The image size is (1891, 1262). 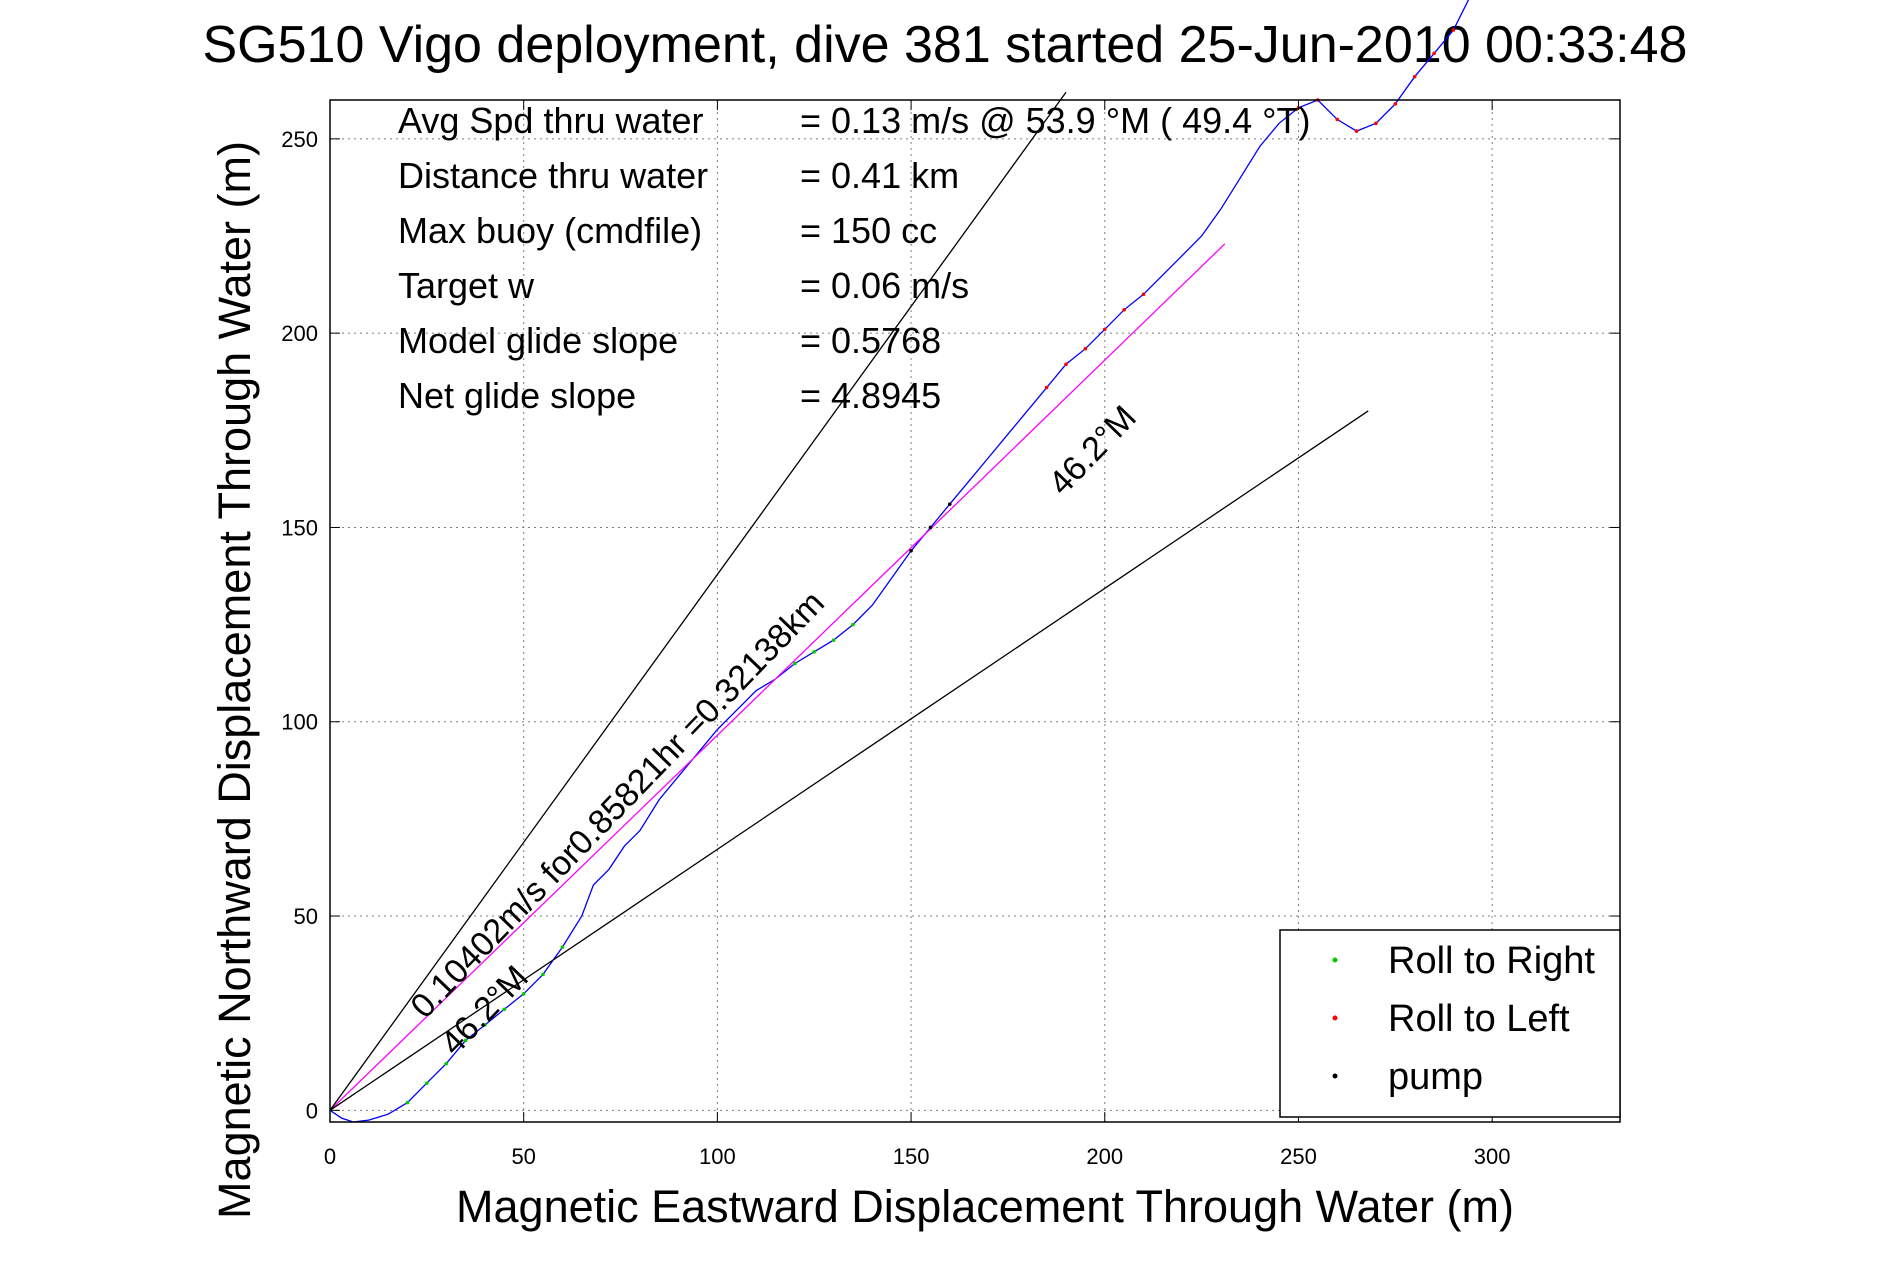 What do you see at coordinates (1491, 961) in the screenshot?
I see `legend-entry: Roll to Right` at bounding box center [1491, 961].